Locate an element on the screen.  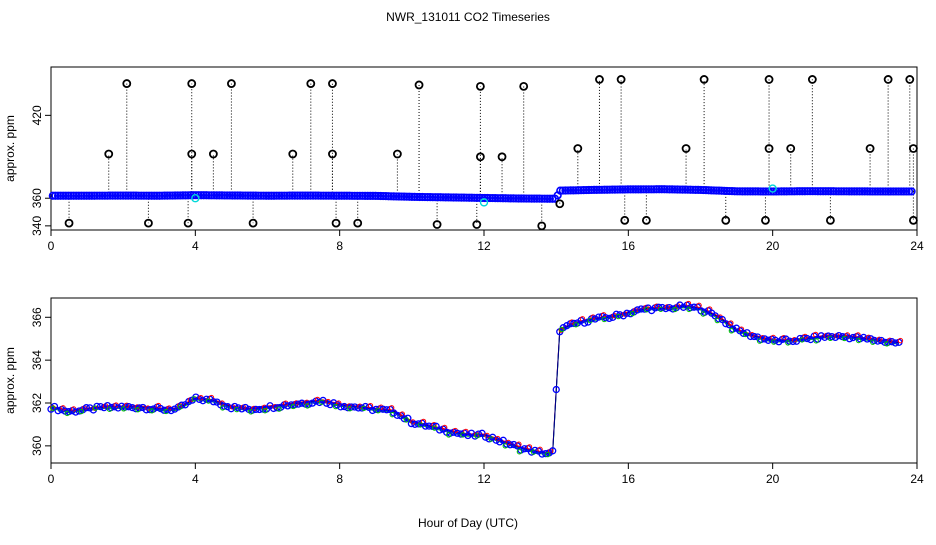
x-tick-label: 20 is located at coordinates (773, 479).